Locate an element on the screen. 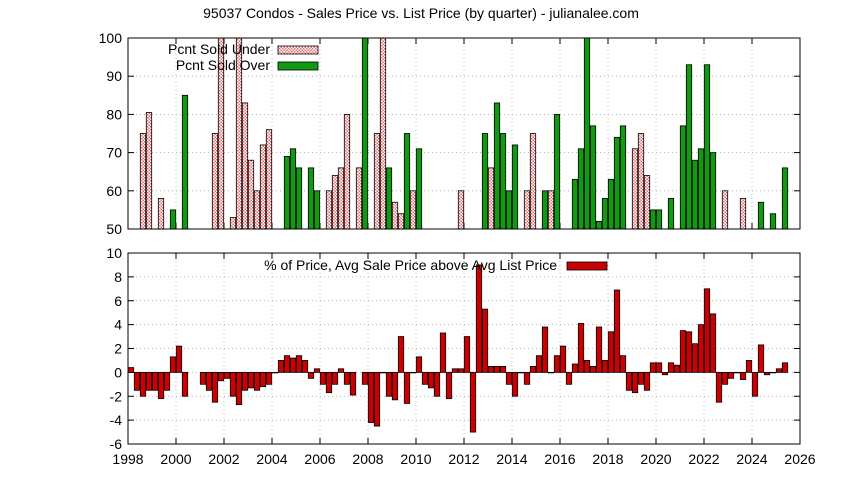  x-tick-label: 2008 is located at coordinates (367, 459).